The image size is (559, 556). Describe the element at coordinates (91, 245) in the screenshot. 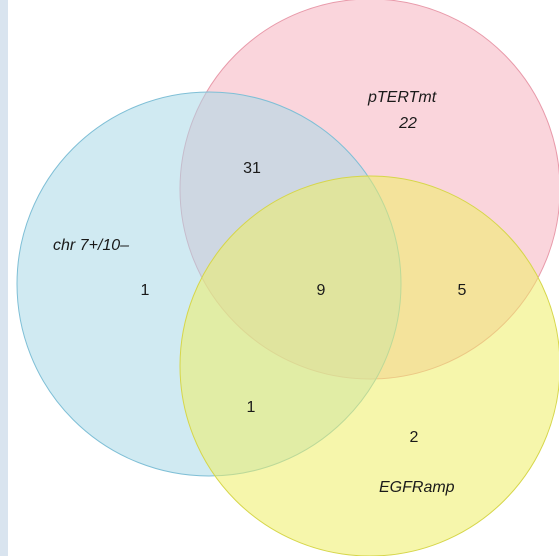

I see `label-chr: chr 7+/10–` at that location.